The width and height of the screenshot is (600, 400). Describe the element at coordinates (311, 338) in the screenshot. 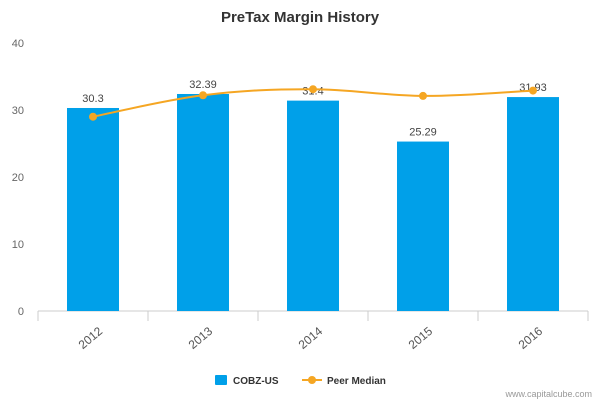

I see `x-tick-label: 2014` at that location.